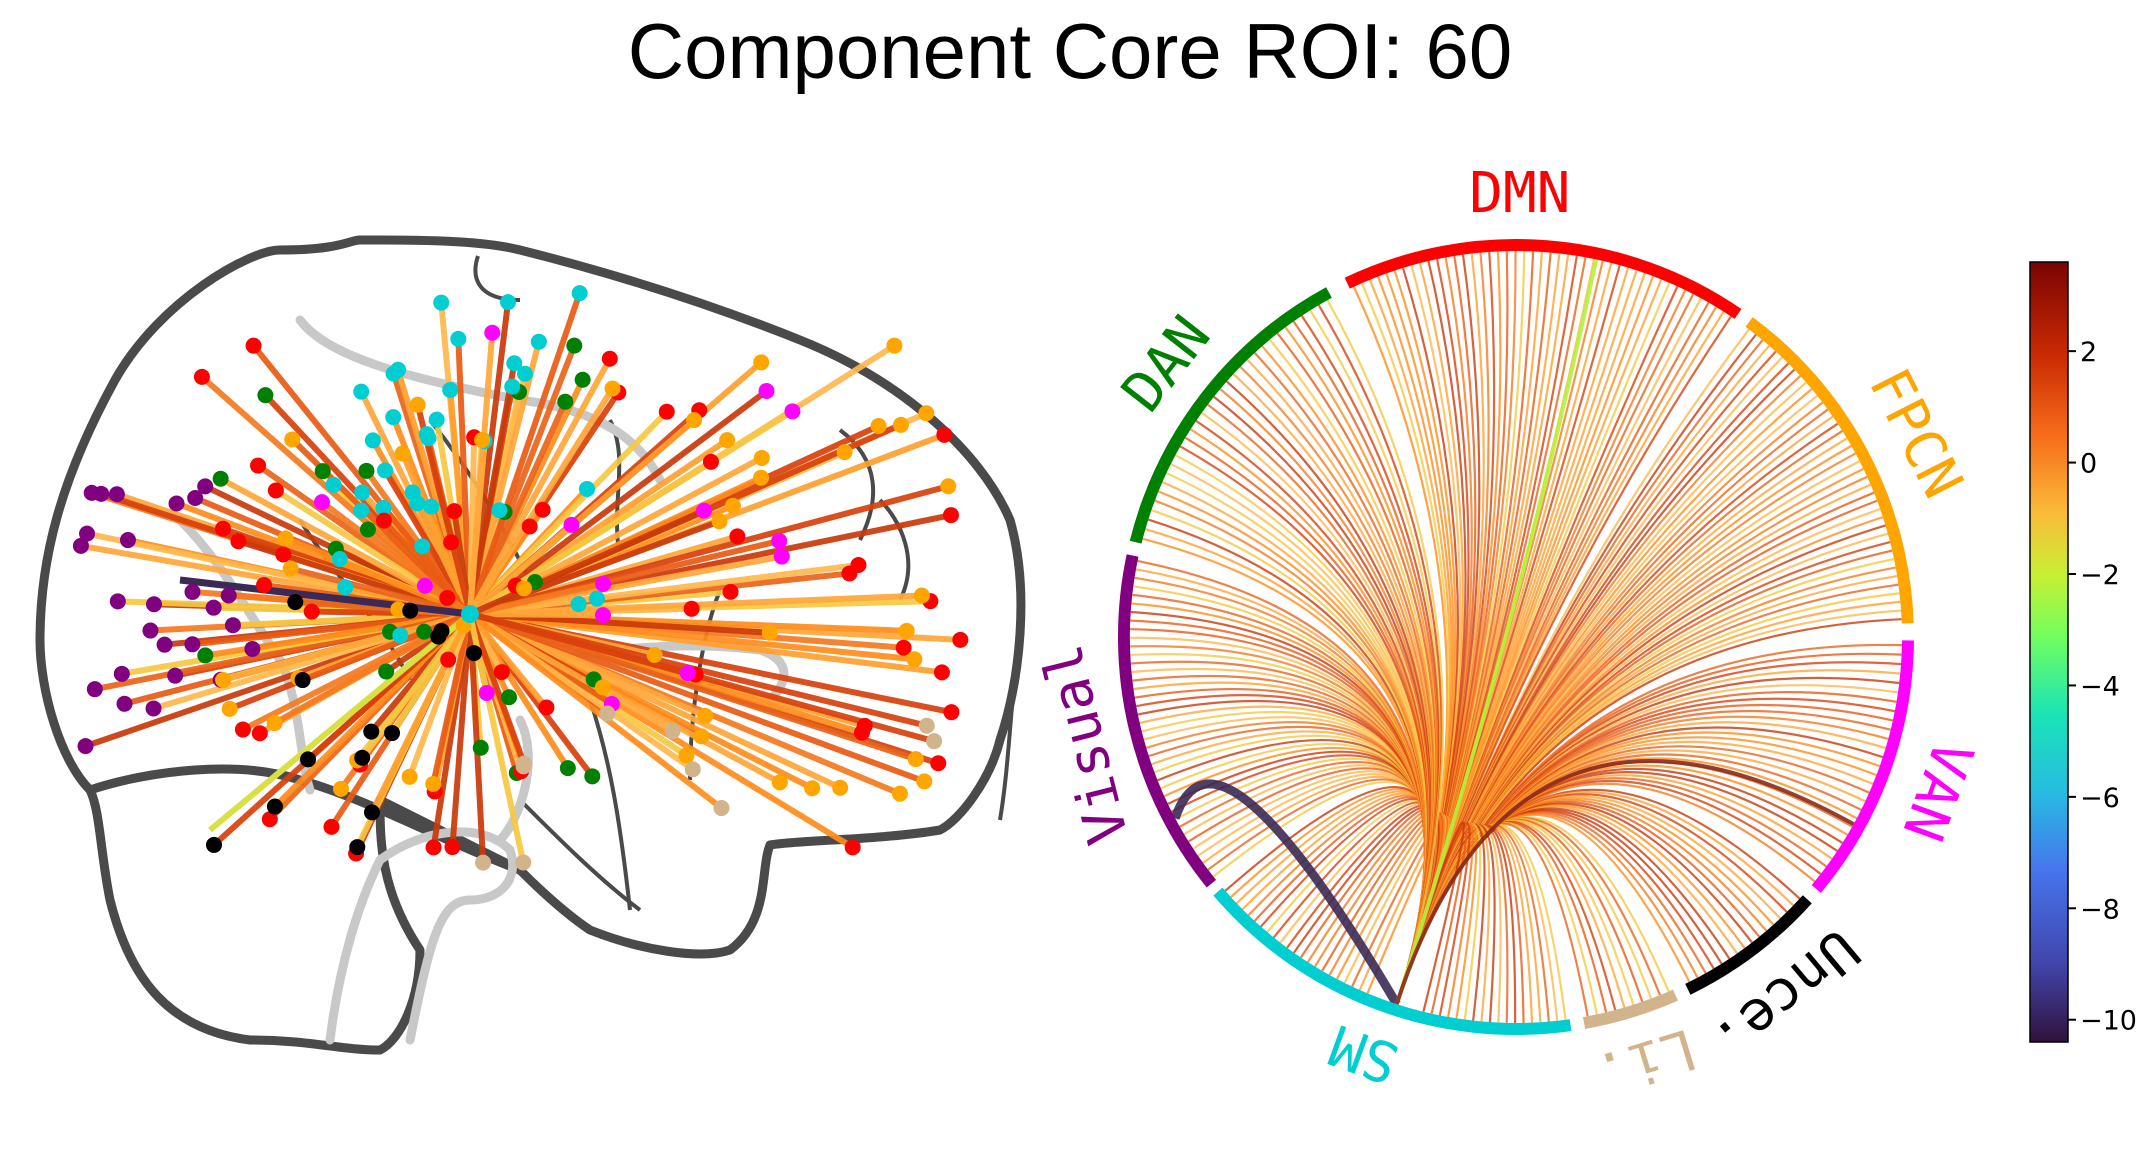 The height and width of the screenshot is (1164, 2140). What do you see at coordinates (2049, 652) in the screenshot?
I see `colorbar-gradient` at bounding box center [2049, 652].